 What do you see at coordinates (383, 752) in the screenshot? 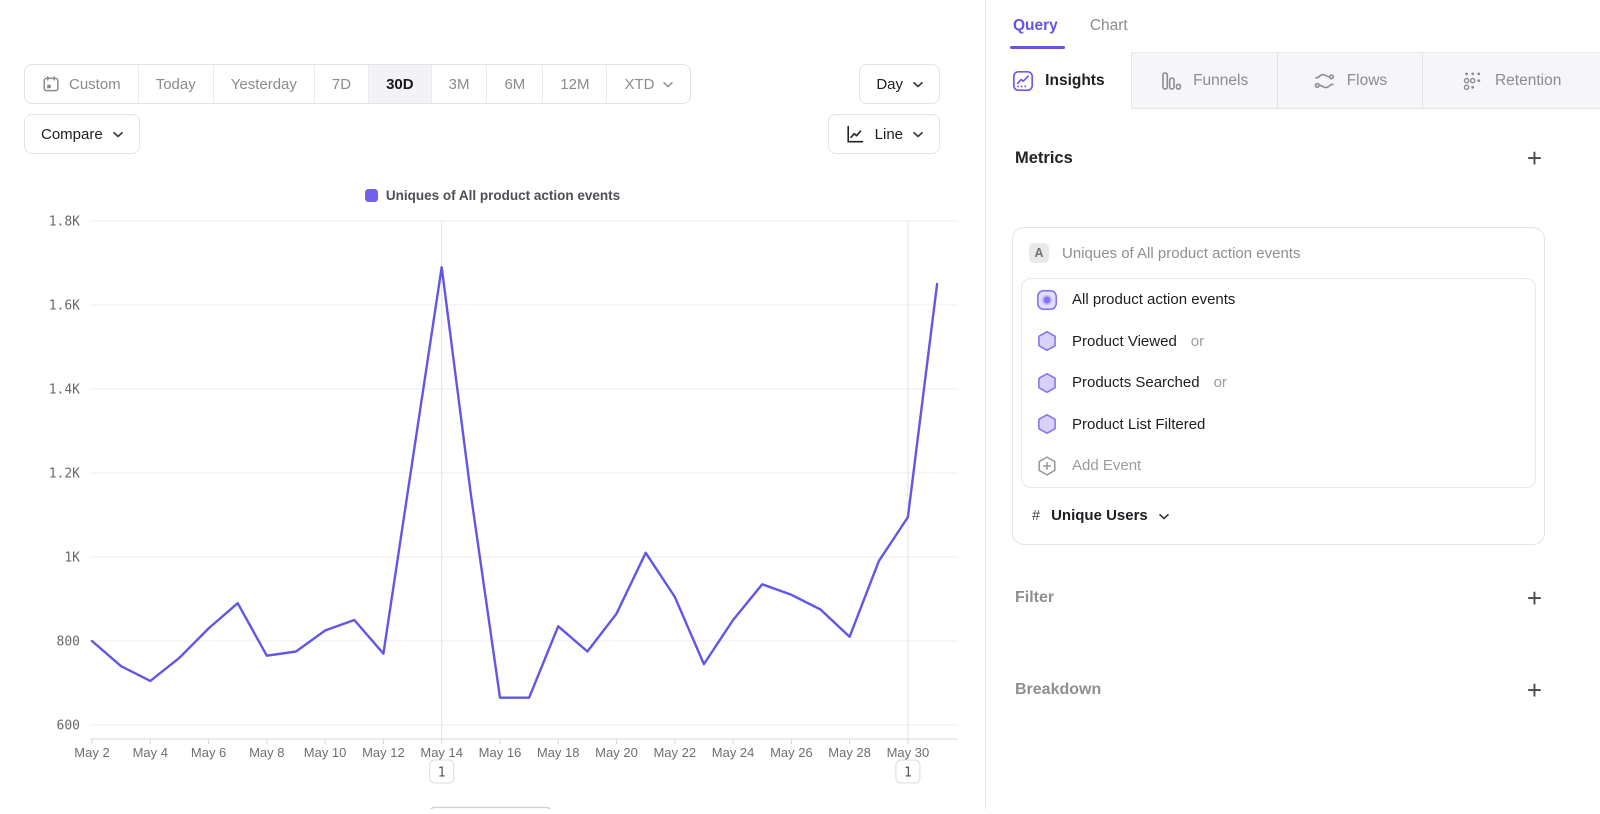
I see `svg-text: May 12` at bounding box center [383, 752].